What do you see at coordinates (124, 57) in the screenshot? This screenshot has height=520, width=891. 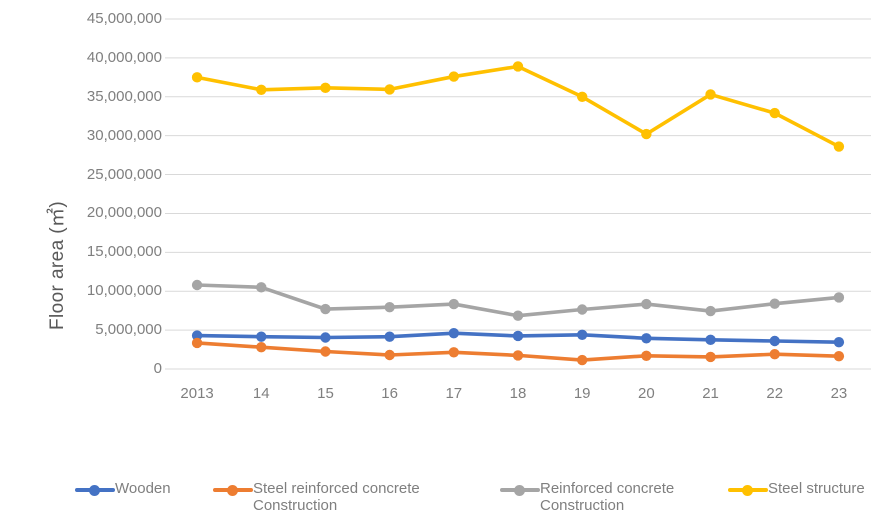 I see `y-axis-tick-label: 40,000,000` at bounding box center [124, 57].